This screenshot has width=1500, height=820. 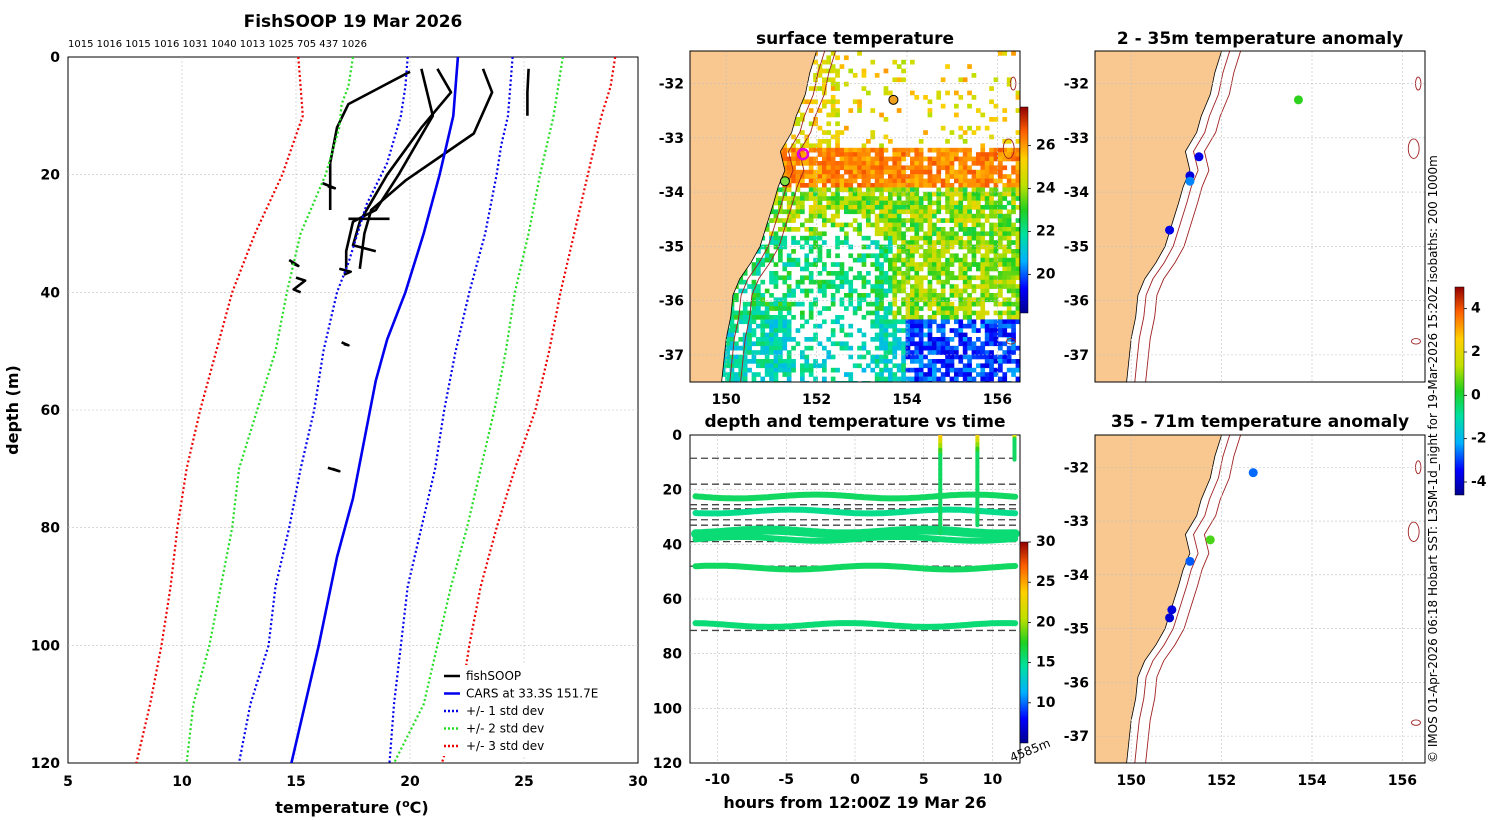 What do you see at coordinates (45, 646) in the screenshot?
I see `profile-ytick-label: 100` at bounding box center [45, 646].